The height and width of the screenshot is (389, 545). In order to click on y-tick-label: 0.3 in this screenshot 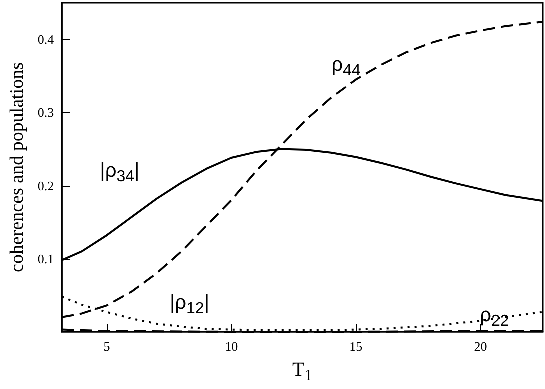, I will do `click(46, 112)`.